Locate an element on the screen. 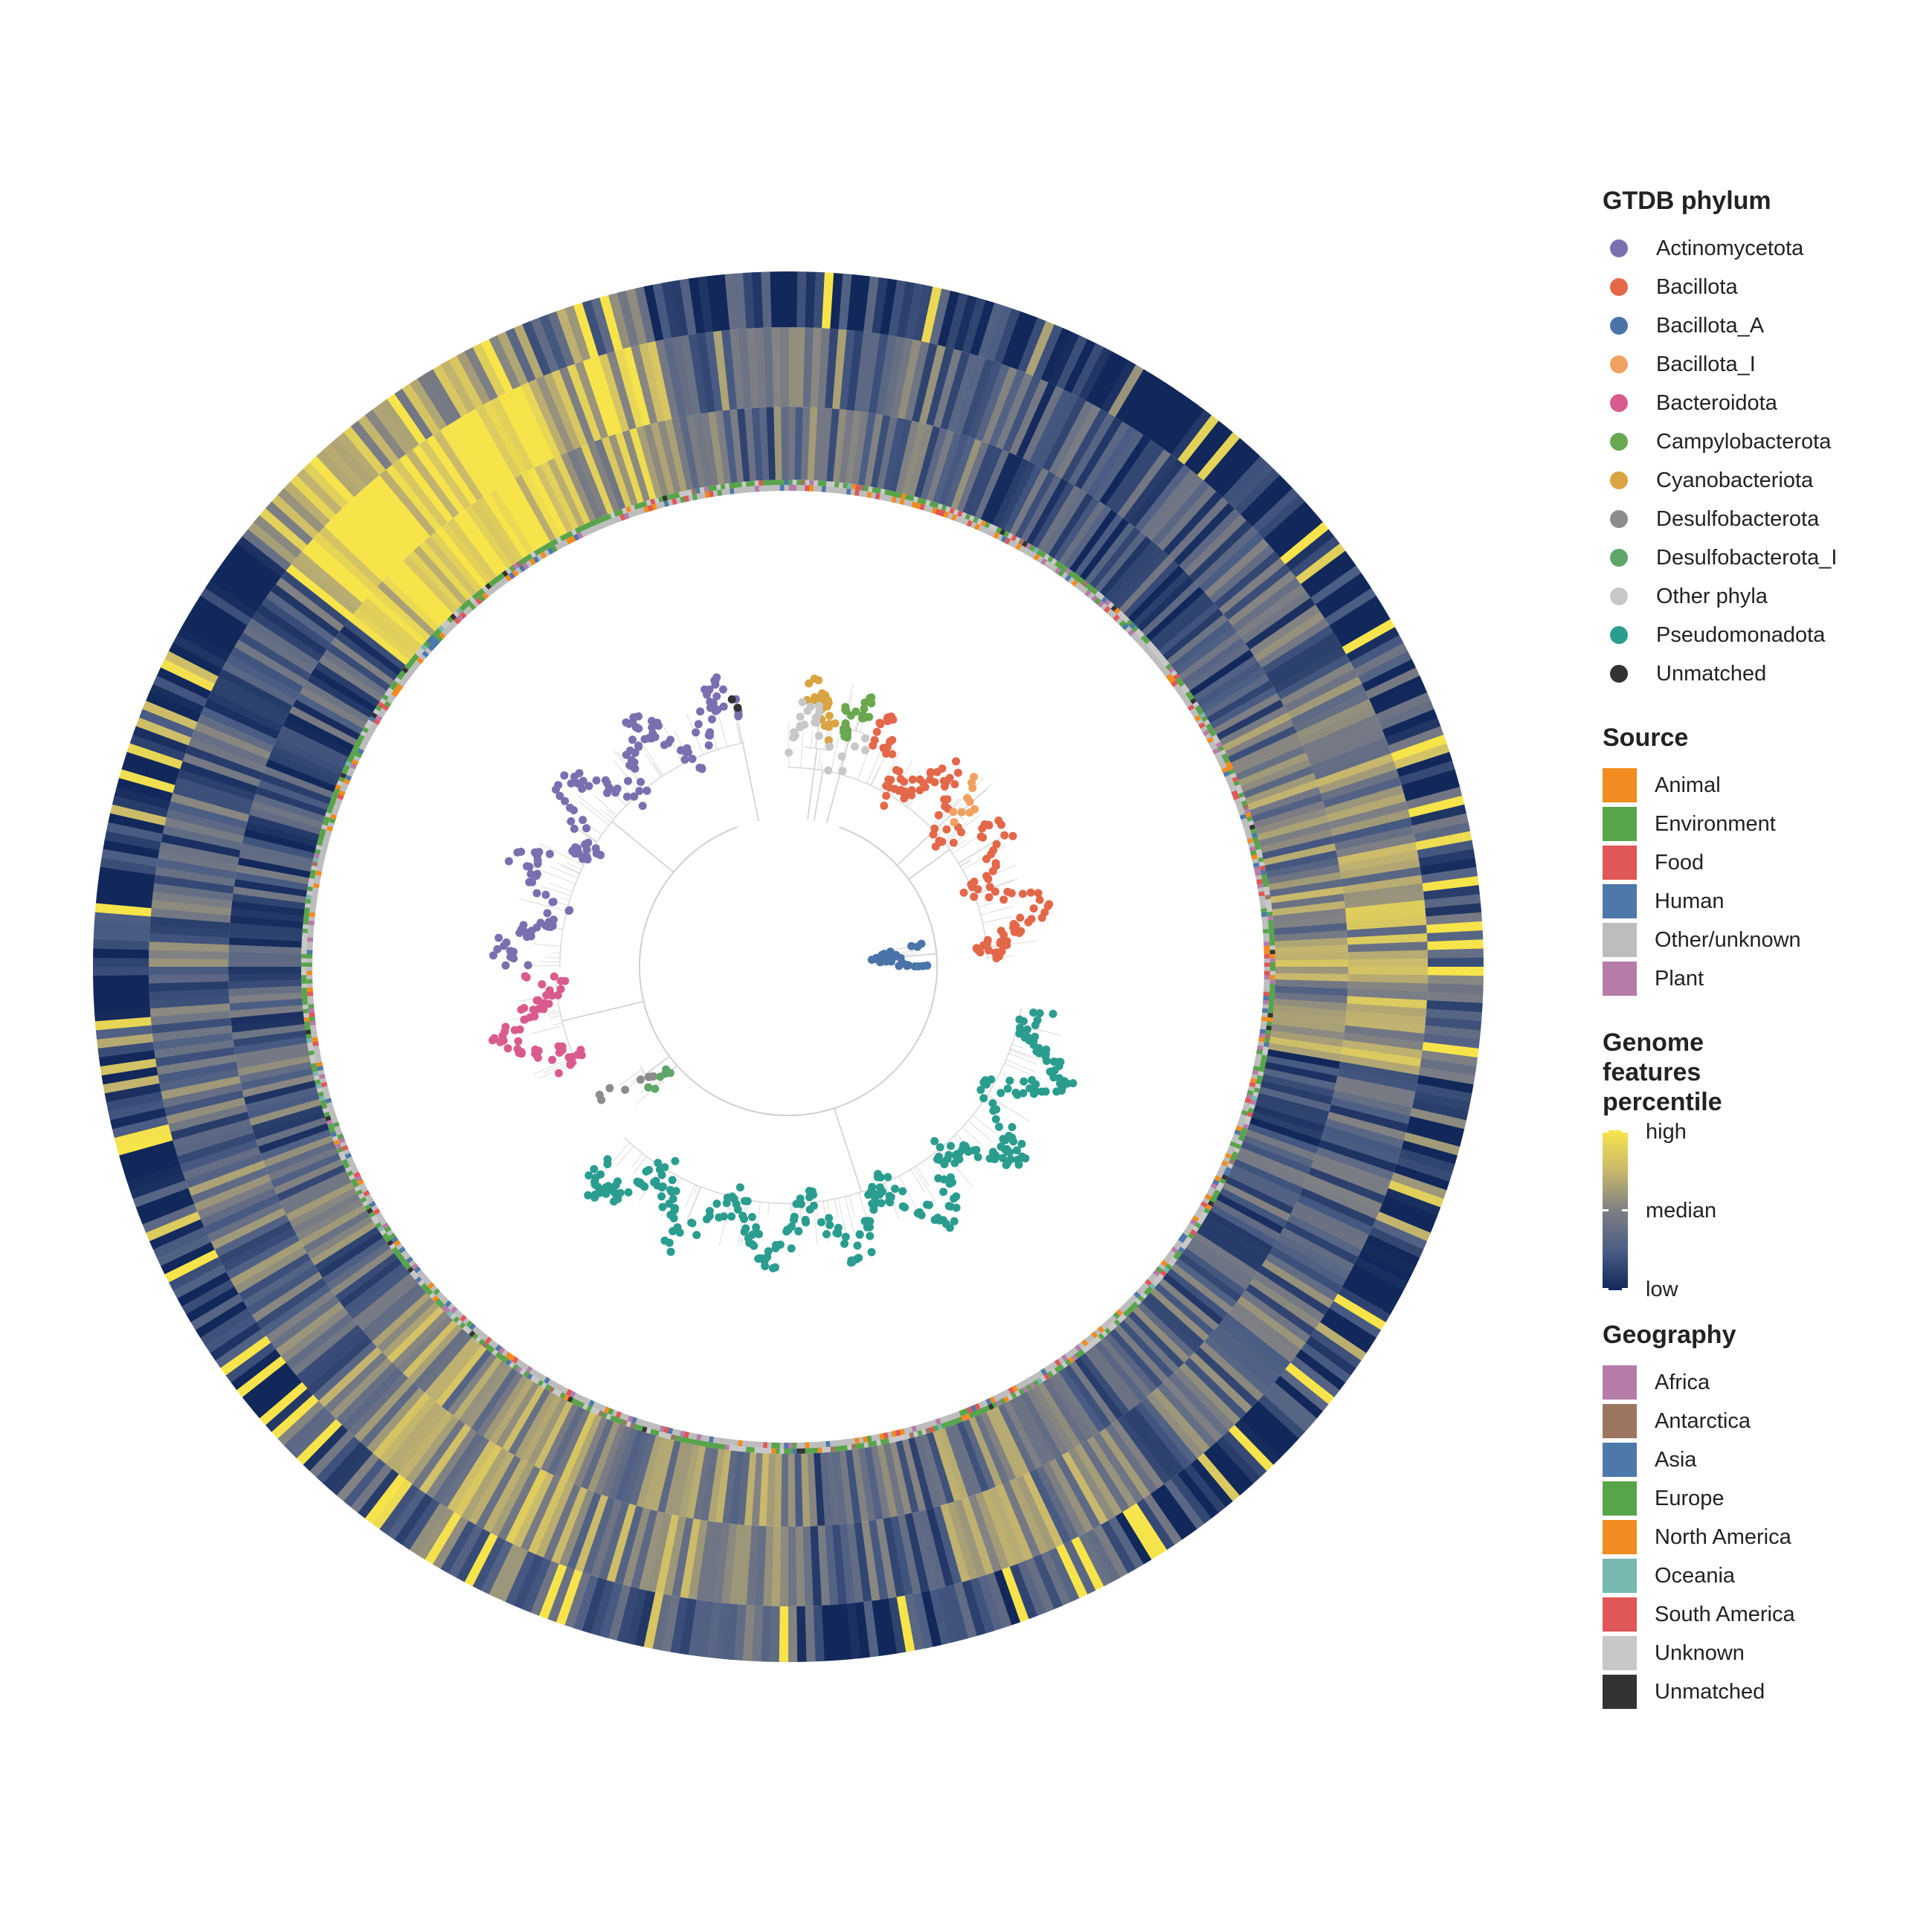 The image size is (1932, 1932). phylum-legend-label: Bacteroidota is located at coordinates (1716, 402).